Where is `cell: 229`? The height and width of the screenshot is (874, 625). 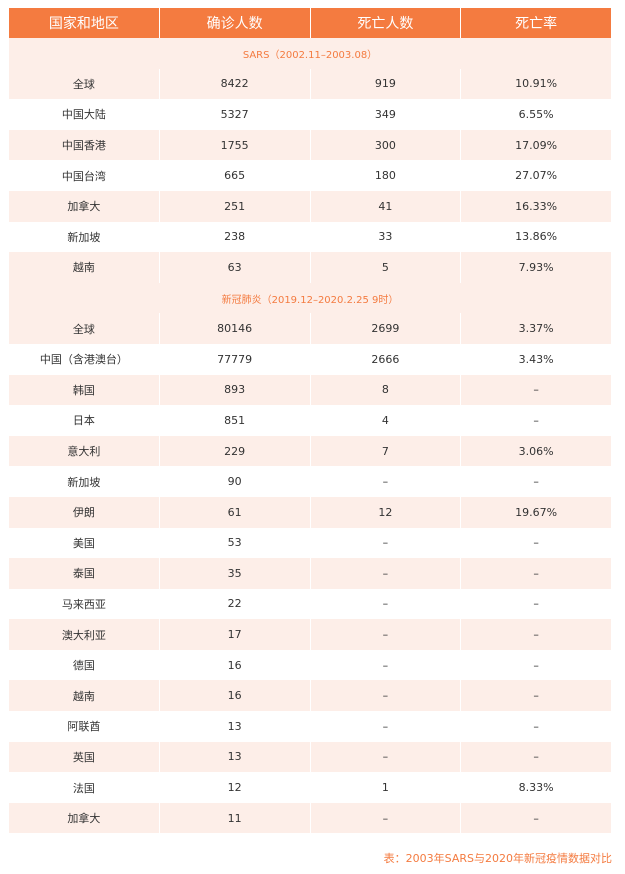
cell: 229 is located at coordinates (234, 451).